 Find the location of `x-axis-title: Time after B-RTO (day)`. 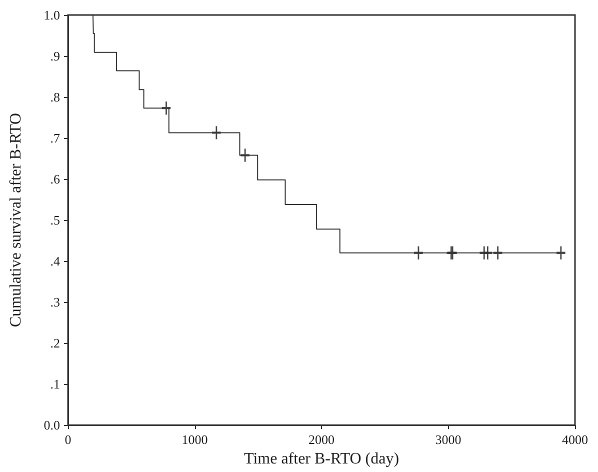

x-axis-title: Time after B-RTO (day) is located at coordinates (322, 459).